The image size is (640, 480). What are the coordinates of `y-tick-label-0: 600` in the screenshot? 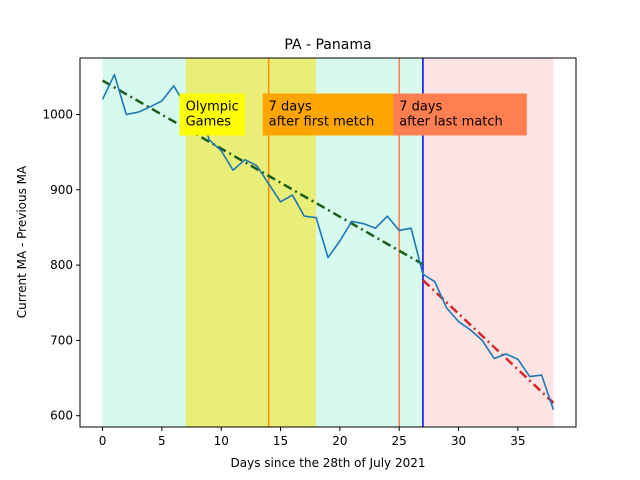 It's located at (61, 416).